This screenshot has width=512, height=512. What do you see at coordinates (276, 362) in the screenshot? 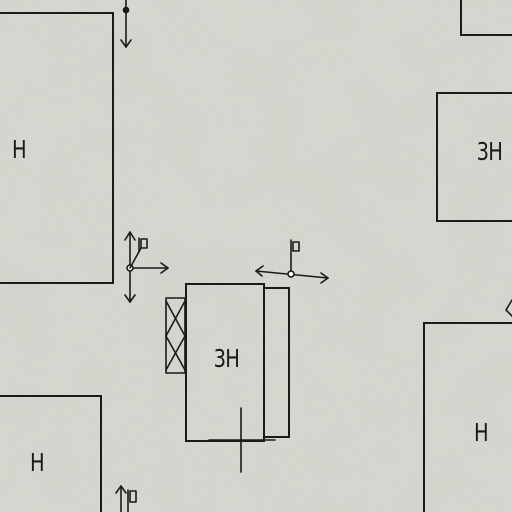
I see `building-annex-center` at bounding box center [276, 362].